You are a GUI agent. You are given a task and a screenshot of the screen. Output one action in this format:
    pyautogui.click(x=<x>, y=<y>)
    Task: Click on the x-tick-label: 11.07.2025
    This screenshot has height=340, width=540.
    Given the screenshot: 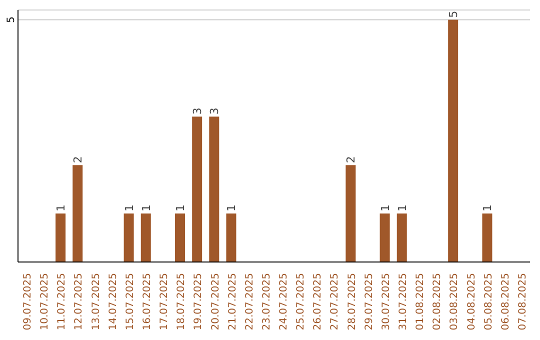 What is the action you would take?
    pyautogui.click(x=62, y=301)
    